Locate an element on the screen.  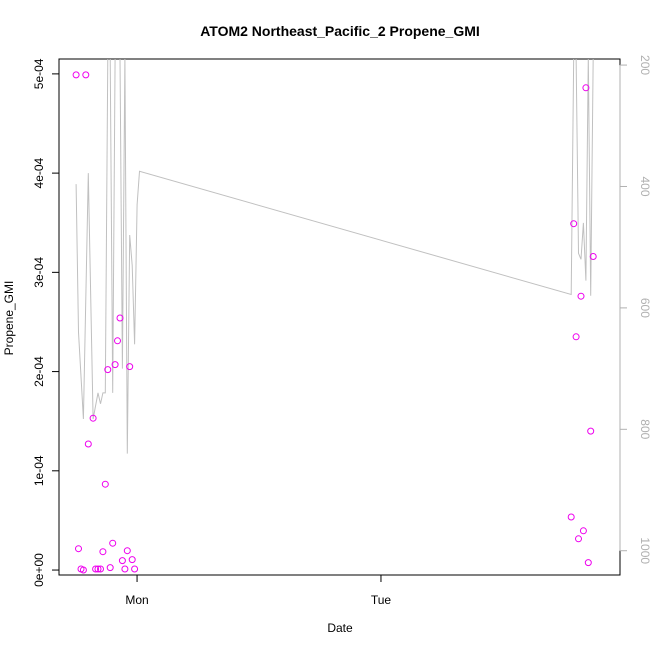
right-tick-label: 600 is located at coordinates (644, 308).